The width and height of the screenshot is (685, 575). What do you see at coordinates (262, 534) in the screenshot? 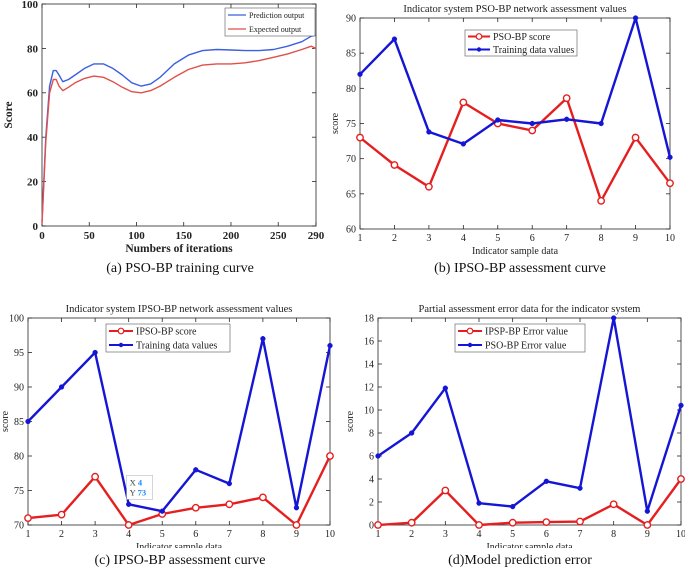
I see `x-tick-label: 8` at bounding box center [262, 534].